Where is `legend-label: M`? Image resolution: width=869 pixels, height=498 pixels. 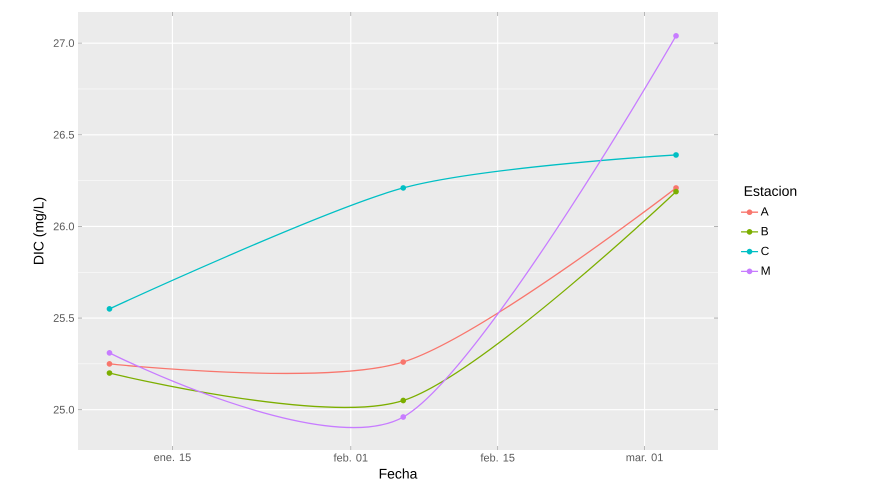
legend-label: M is located at coordinates (766, 270).